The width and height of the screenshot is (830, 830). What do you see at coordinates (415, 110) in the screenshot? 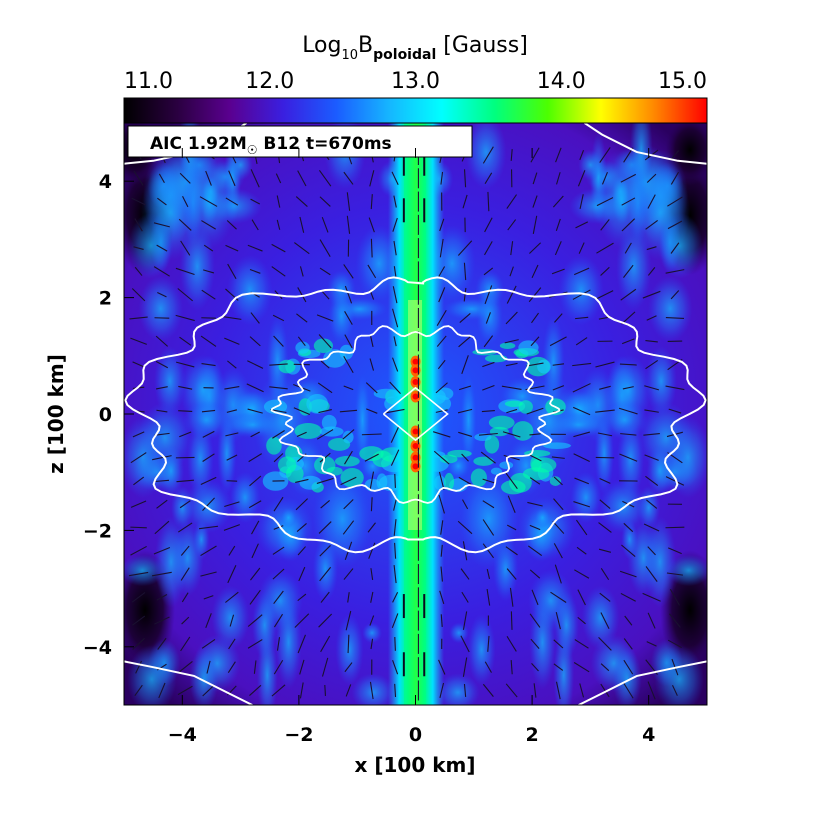
I see `colorbar` at bounding box center [415, 110].